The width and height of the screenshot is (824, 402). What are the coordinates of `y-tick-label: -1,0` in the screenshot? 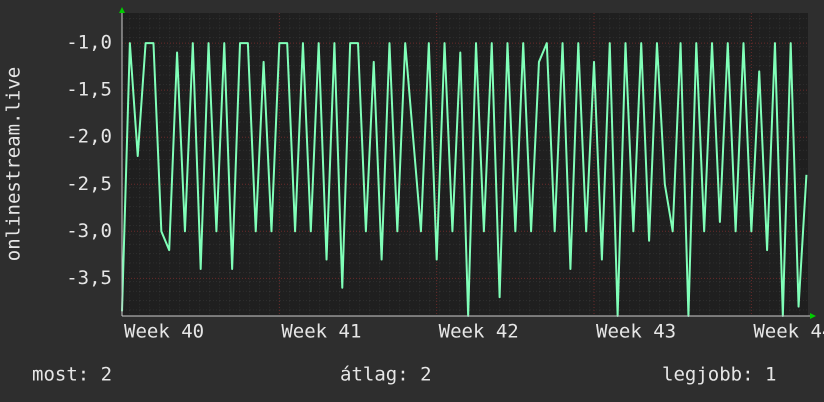 It's located at (89, 43).